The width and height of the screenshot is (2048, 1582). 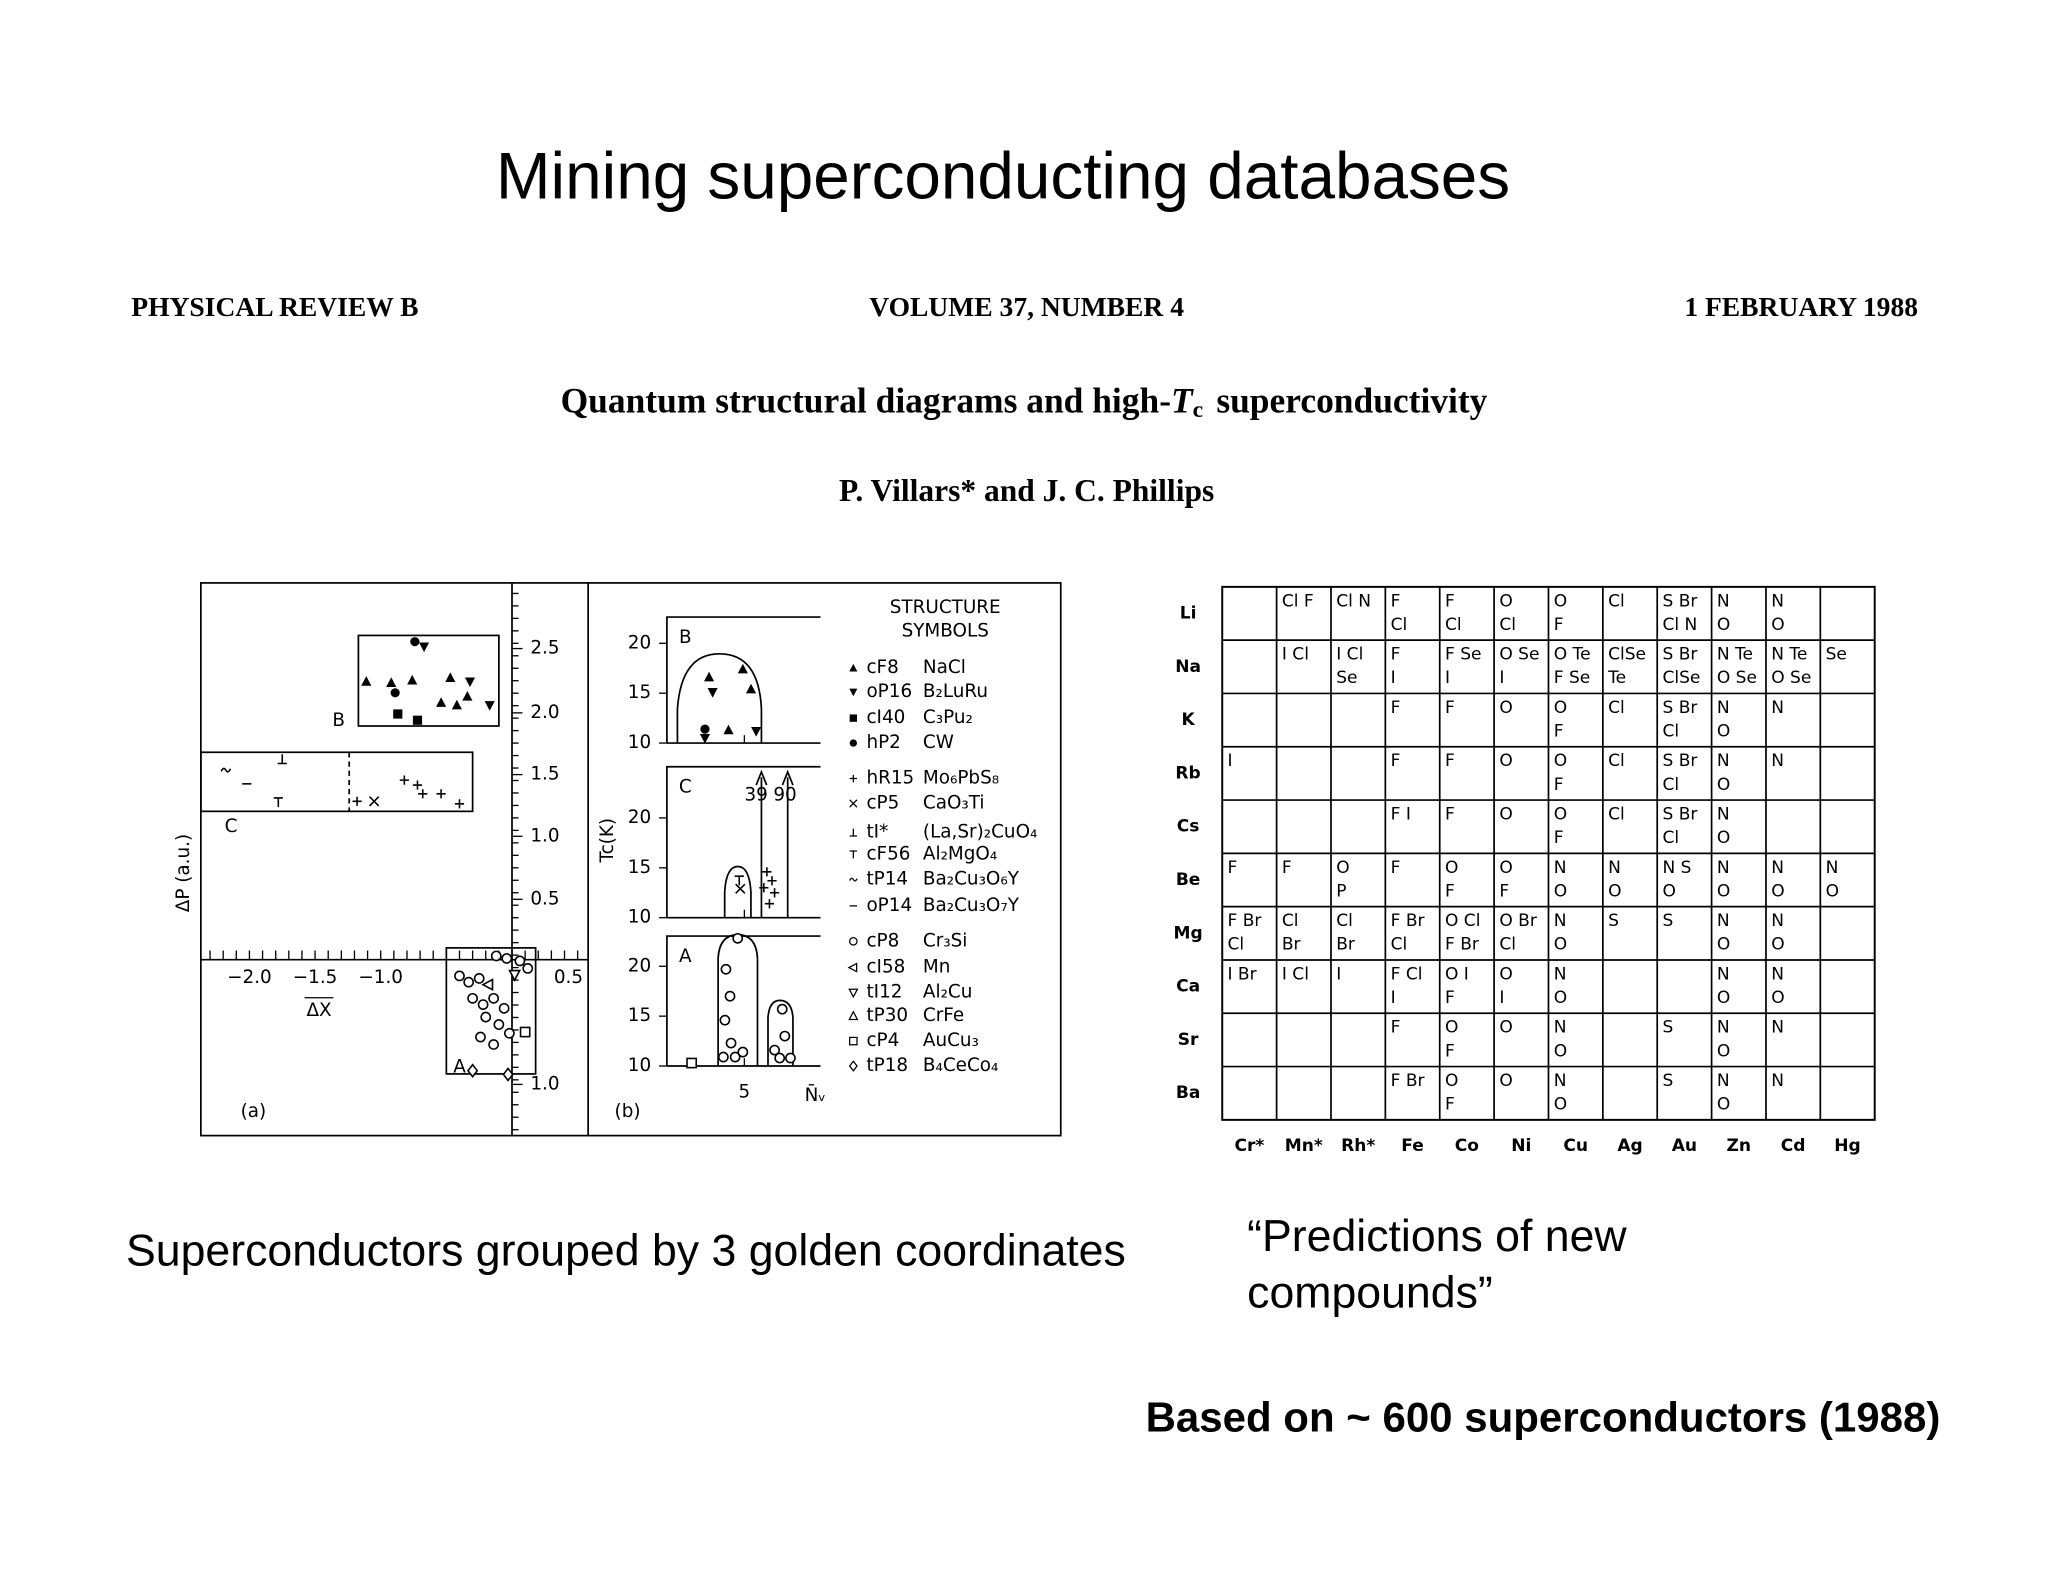 I want to click on legend-compound: Al₂MgO₄, so click(x=960, y=854).